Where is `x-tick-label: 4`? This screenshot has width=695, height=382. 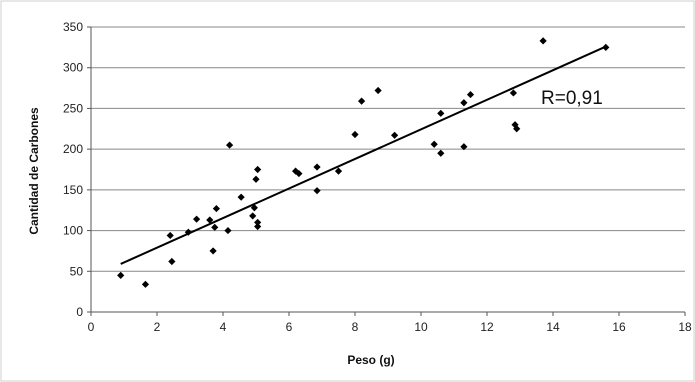 x-tick-label: 4 is located at coordinates (223, 327).